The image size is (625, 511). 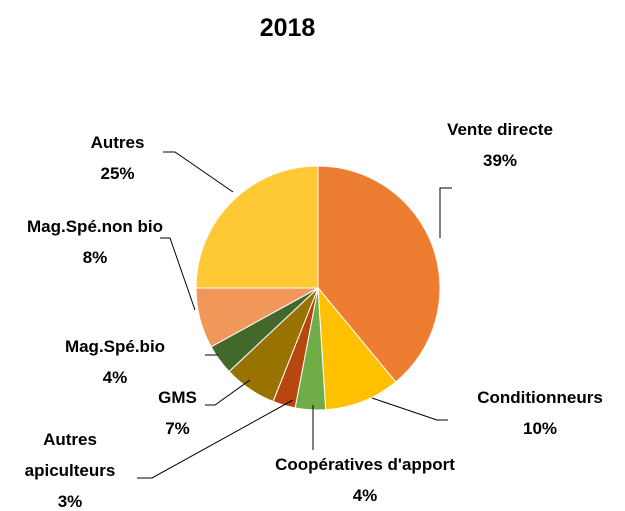 I want to click on label-value: 10%, so click(x=540, y=428).